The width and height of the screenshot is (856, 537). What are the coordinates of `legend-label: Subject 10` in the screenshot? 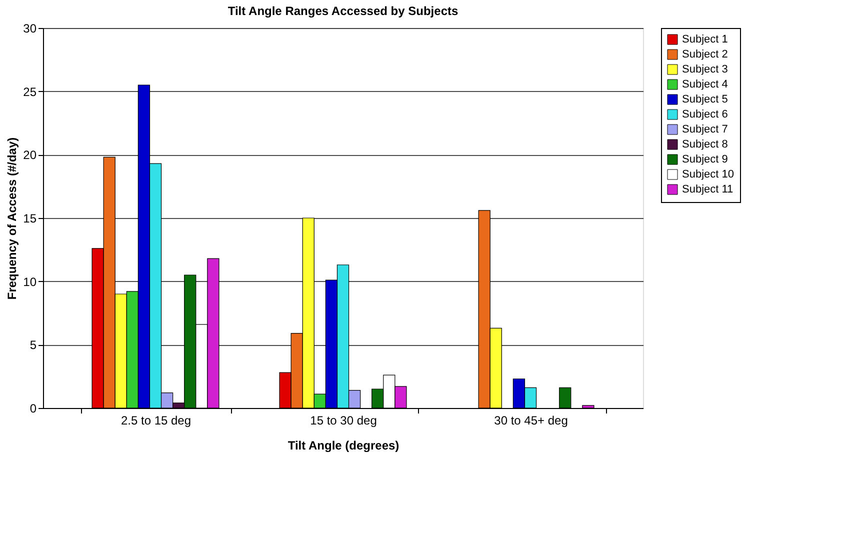 It's located at (708, 174).